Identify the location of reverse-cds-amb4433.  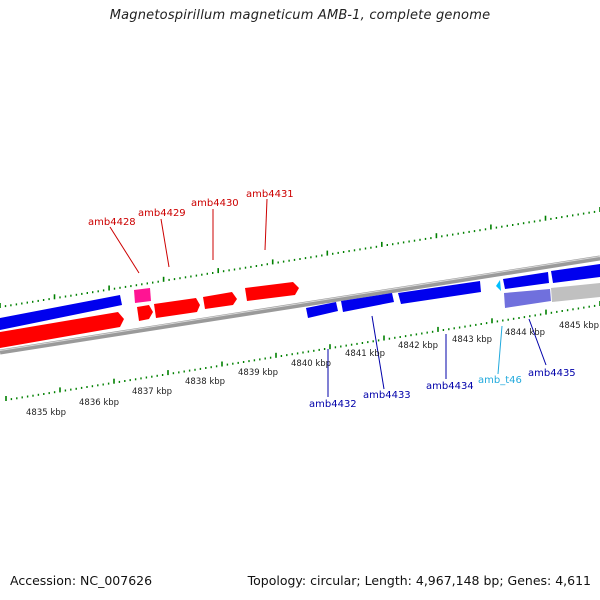
(367, 302).